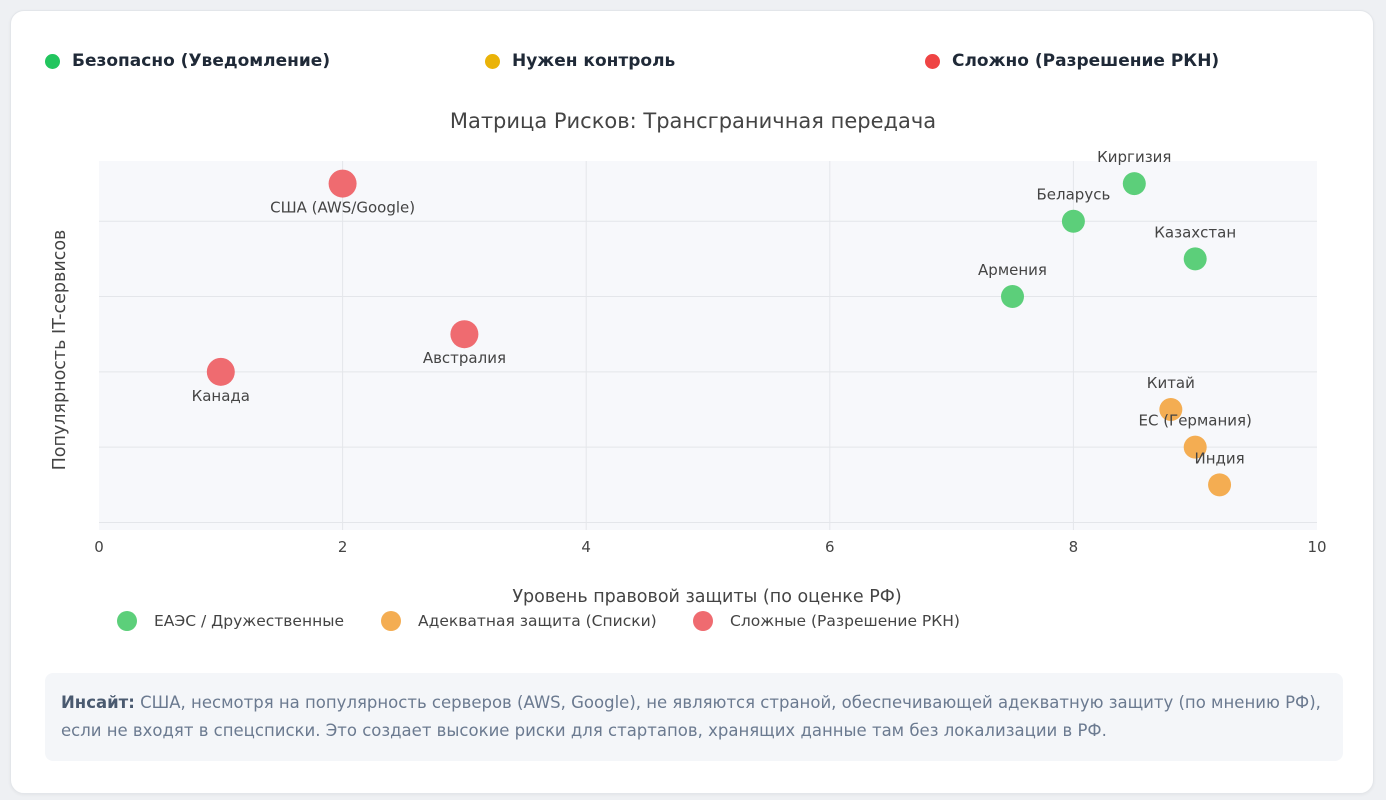 Image resolution: width=1386 pixels, height=800 pixels. I want to click on chart-title: Матрица Рисков: Трансграничная передача, so click(693, 121).